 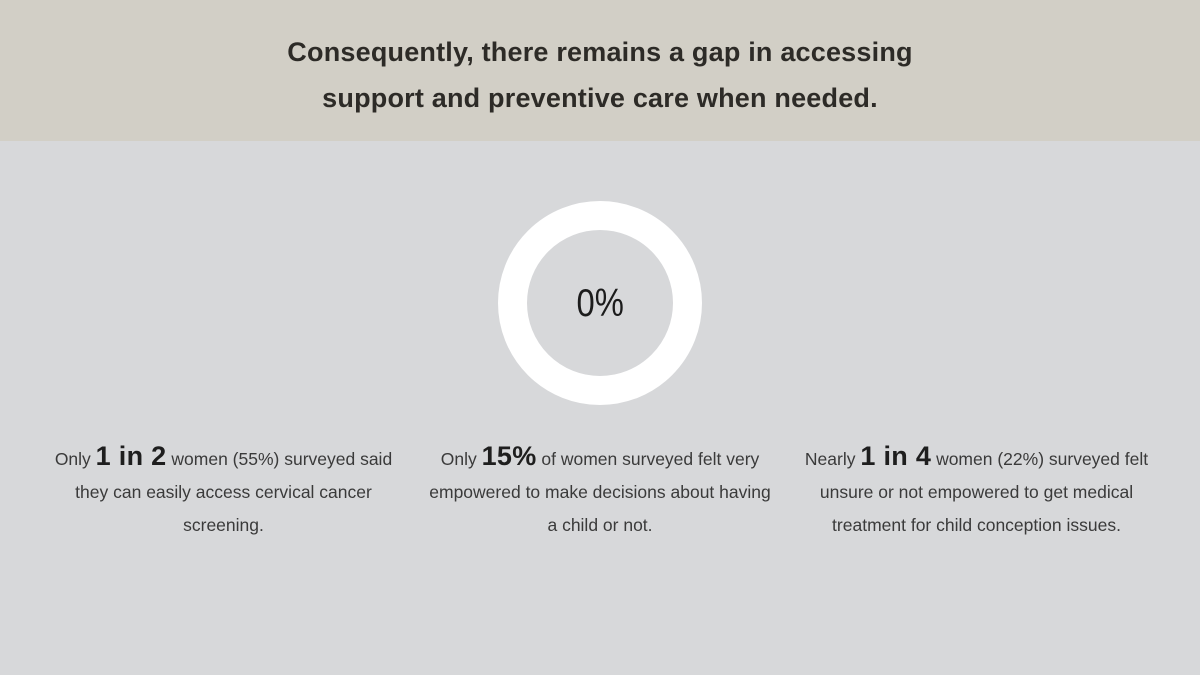 I want to click on stat-highlight: 15%, so click(x=509, y=456).